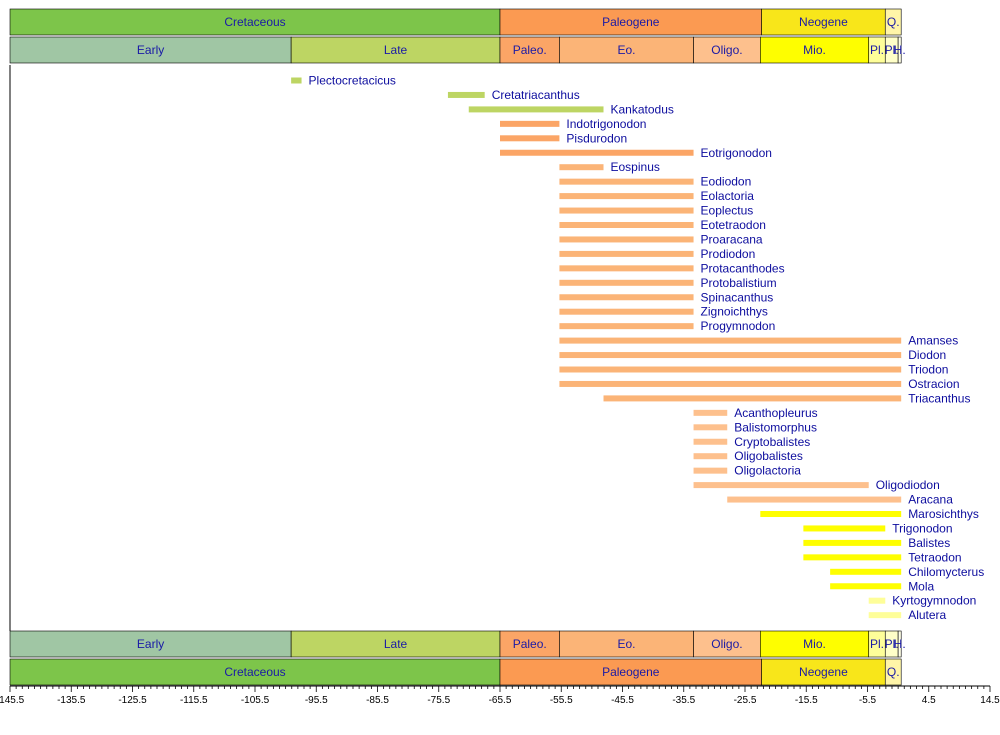  I want to click on period-label: Neogene, so click(823, 672).